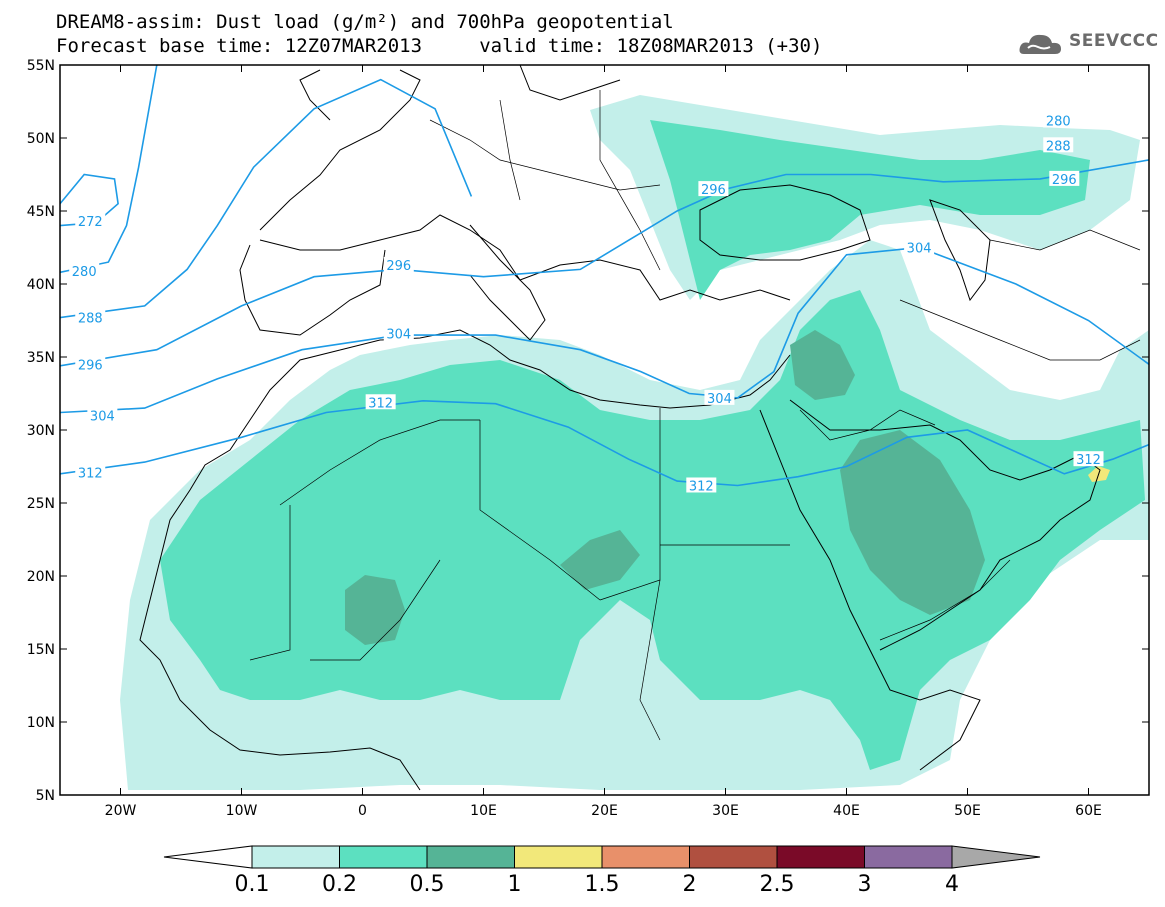 The height and width of the screenshot is (907, 1165). Describe the element at coordinates (1040, 44) in the screenshot. I see `cloud-icon` at that location.